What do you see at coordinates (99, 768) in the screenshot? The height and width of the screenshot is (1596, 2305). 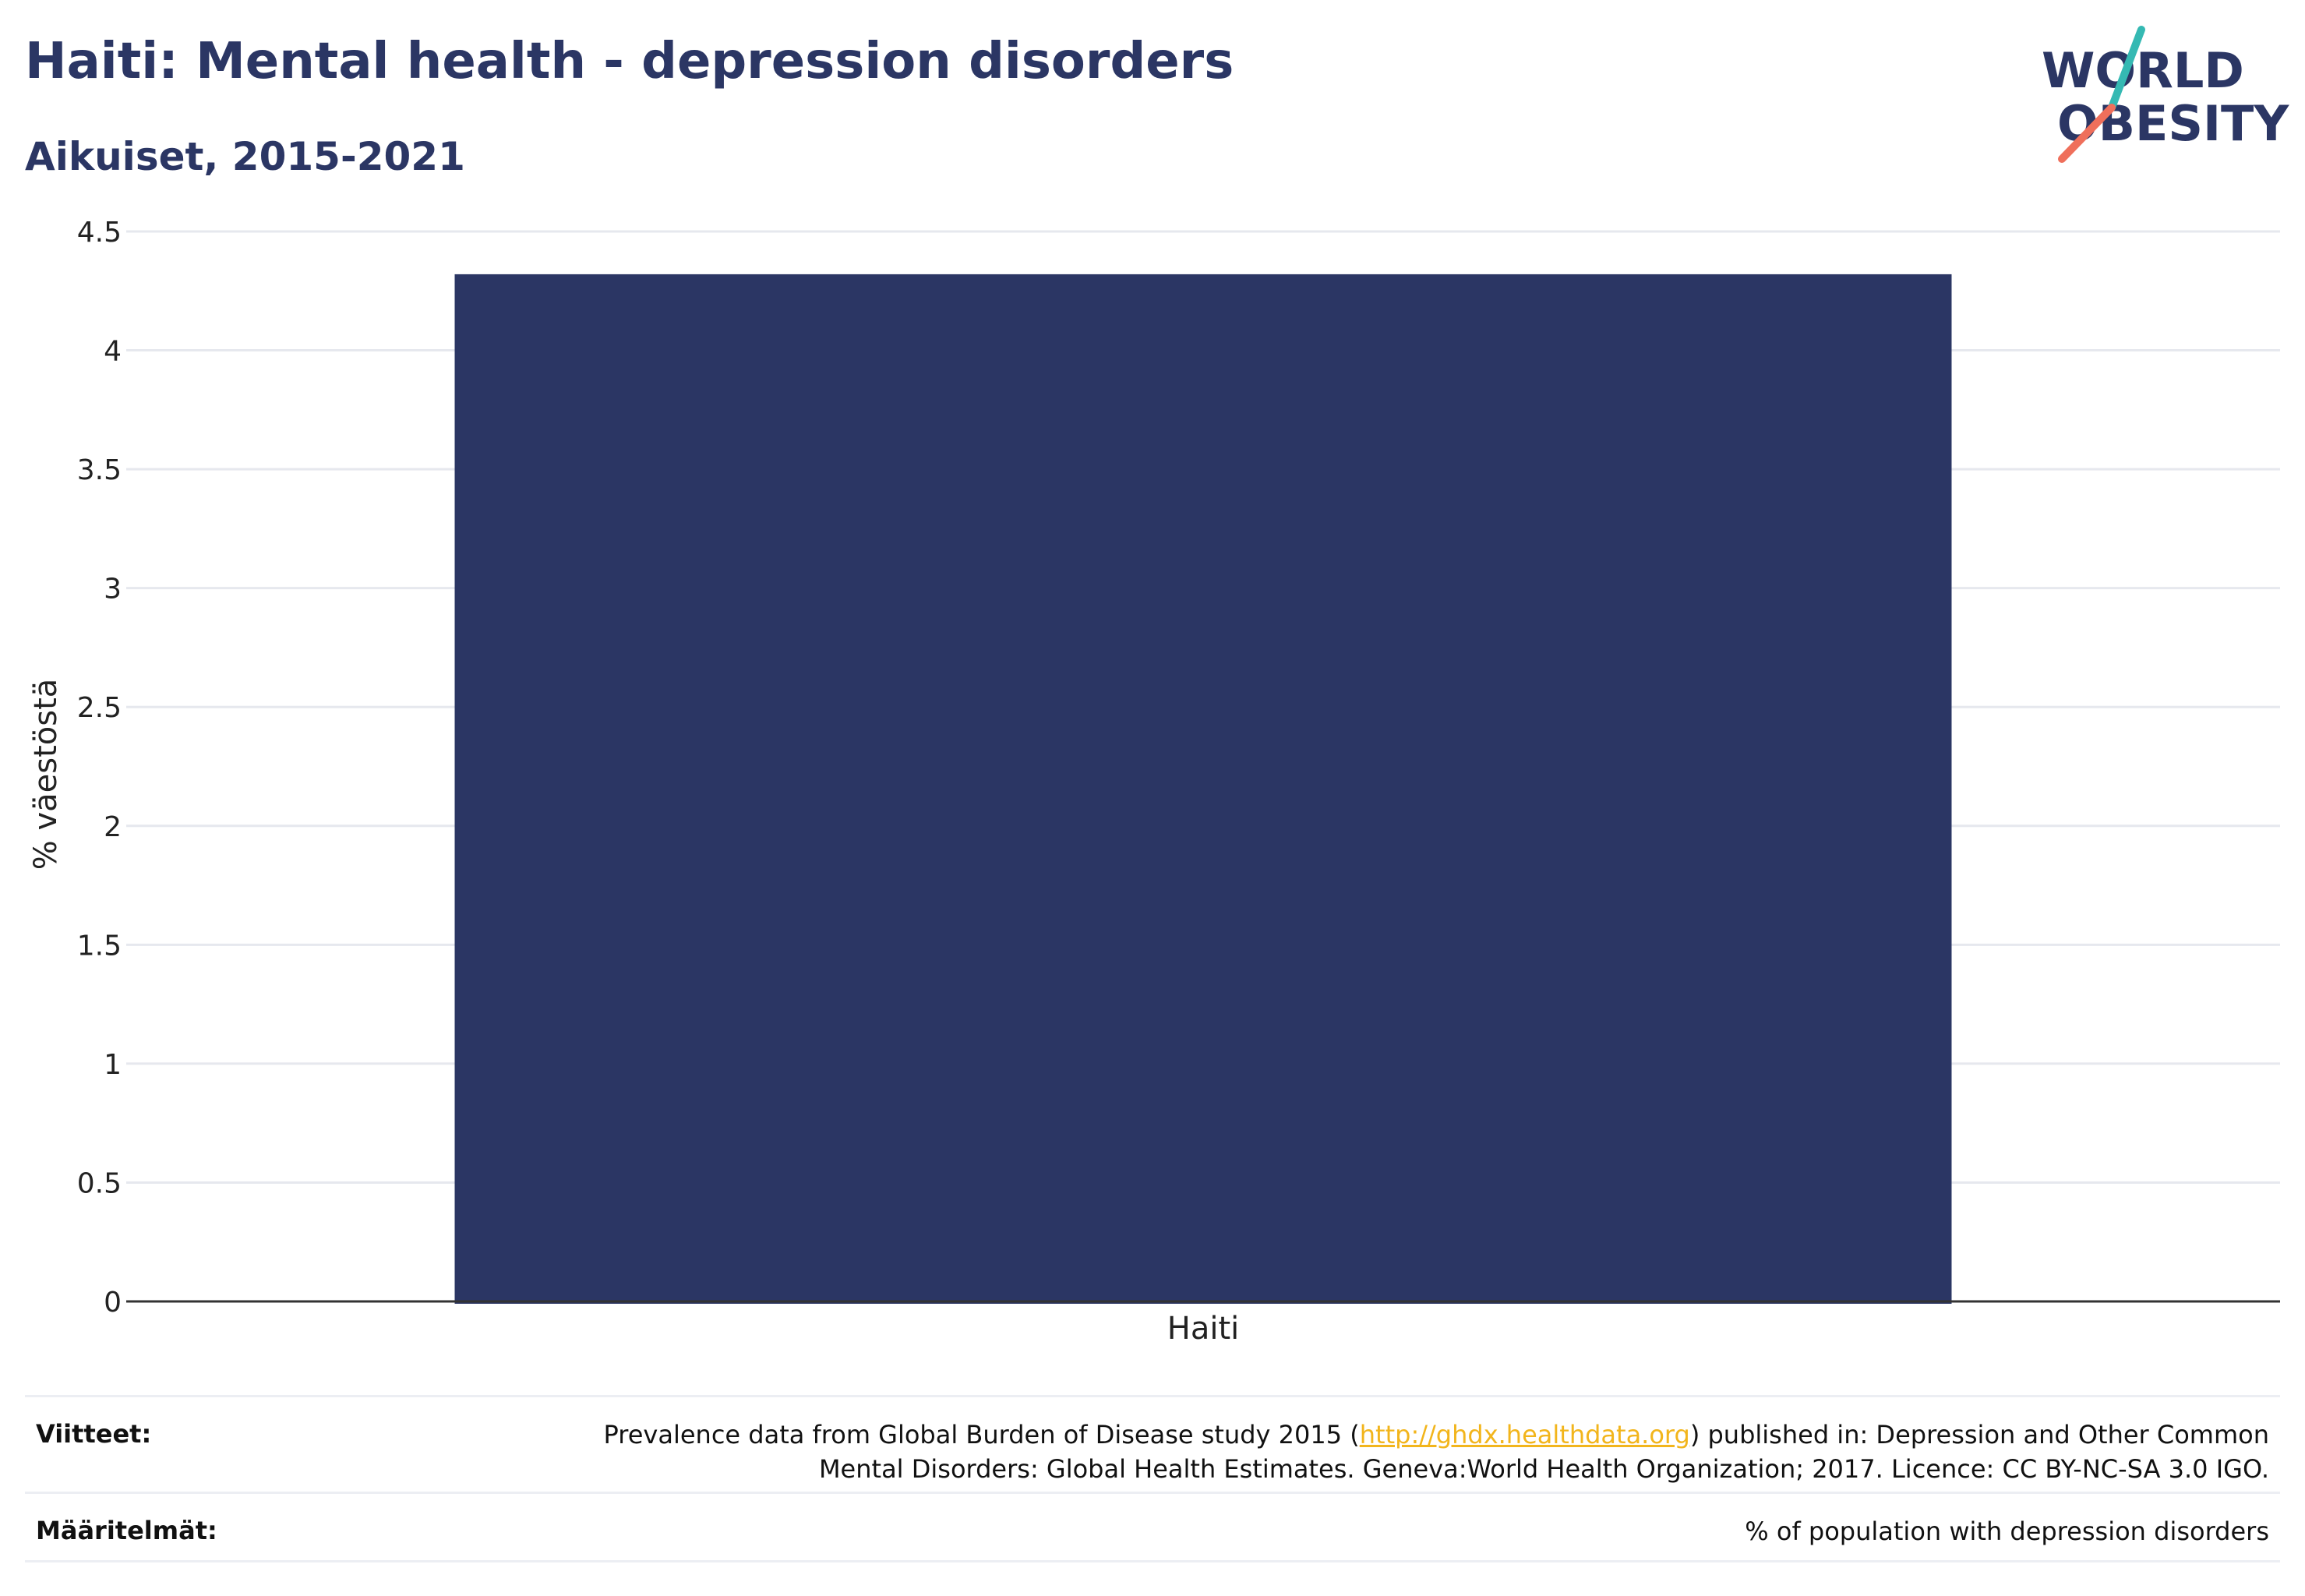 I see `y-tick-labels: 0 0.5 1 1.5 2 2.5 3 3.5 4 4.5` at bounding box center [99, 768].